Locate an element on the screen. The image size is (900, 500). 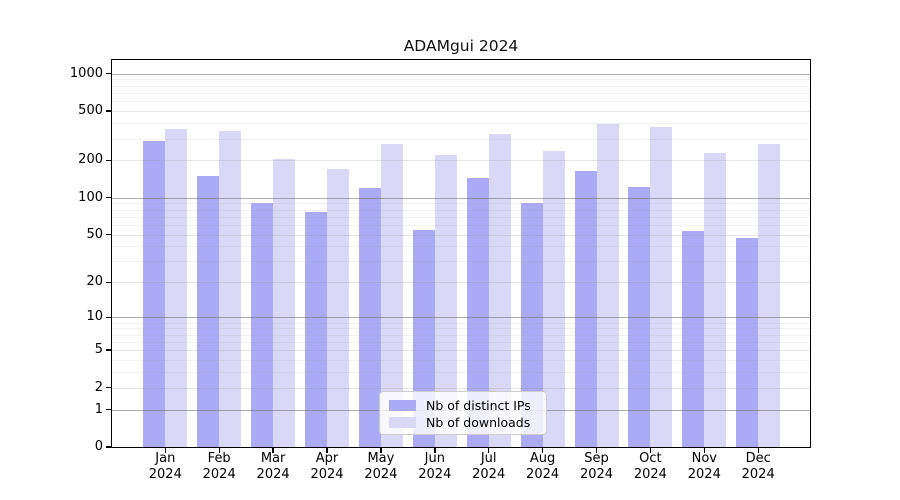
legend-row: Nb of downloads is located at coordinates (463, 422).